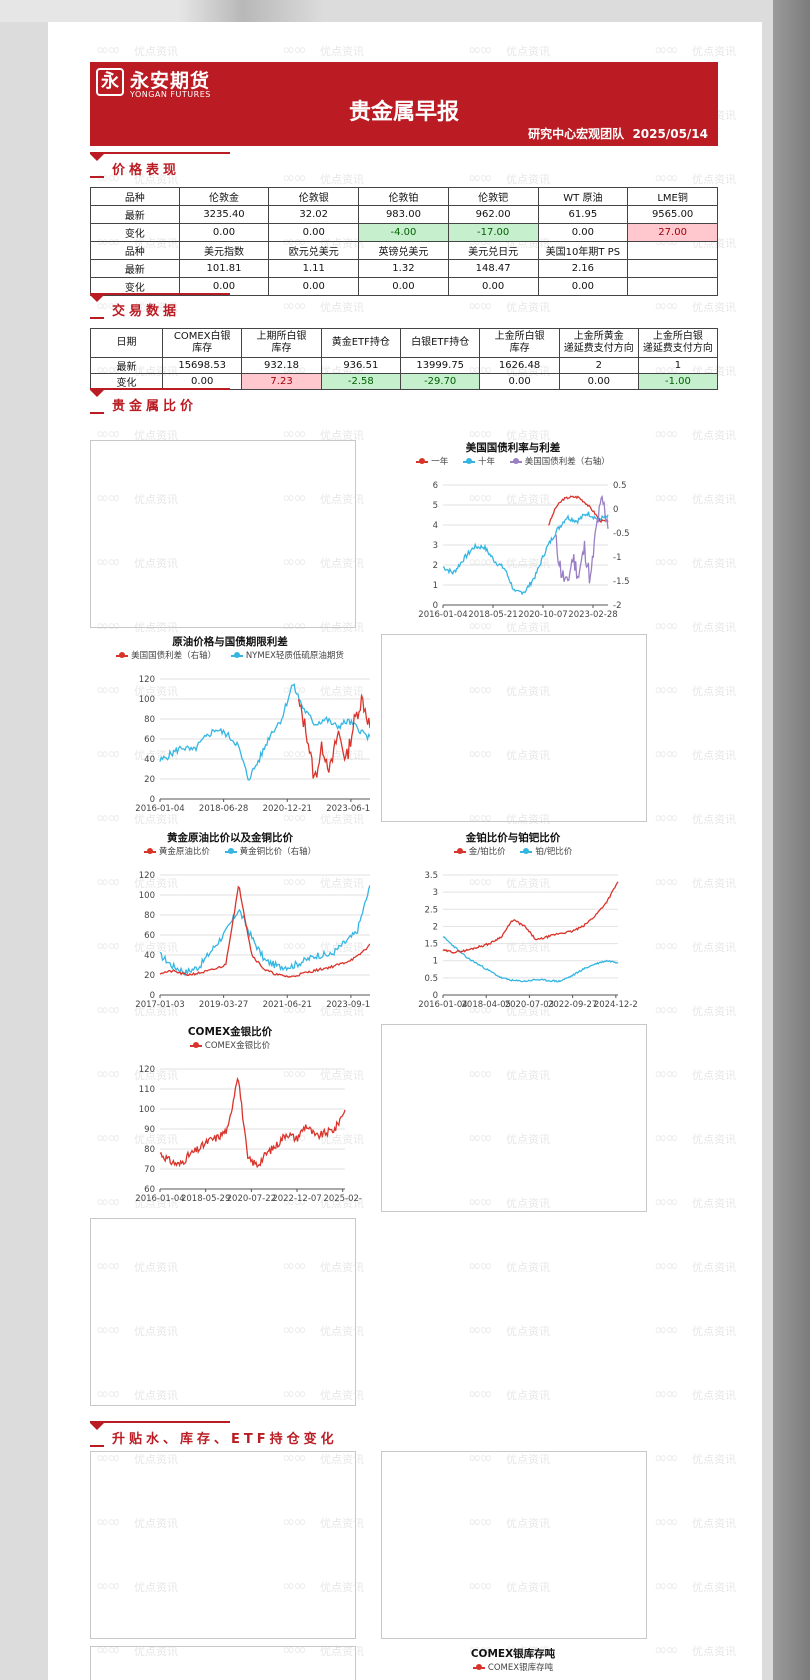 The width and height of the screenshot is (810, 1680). What do you see at coordinates (223, 809) in the screenshot?
I see `x-tick-label: 2018-06-28` at bounding box center [223, 809].